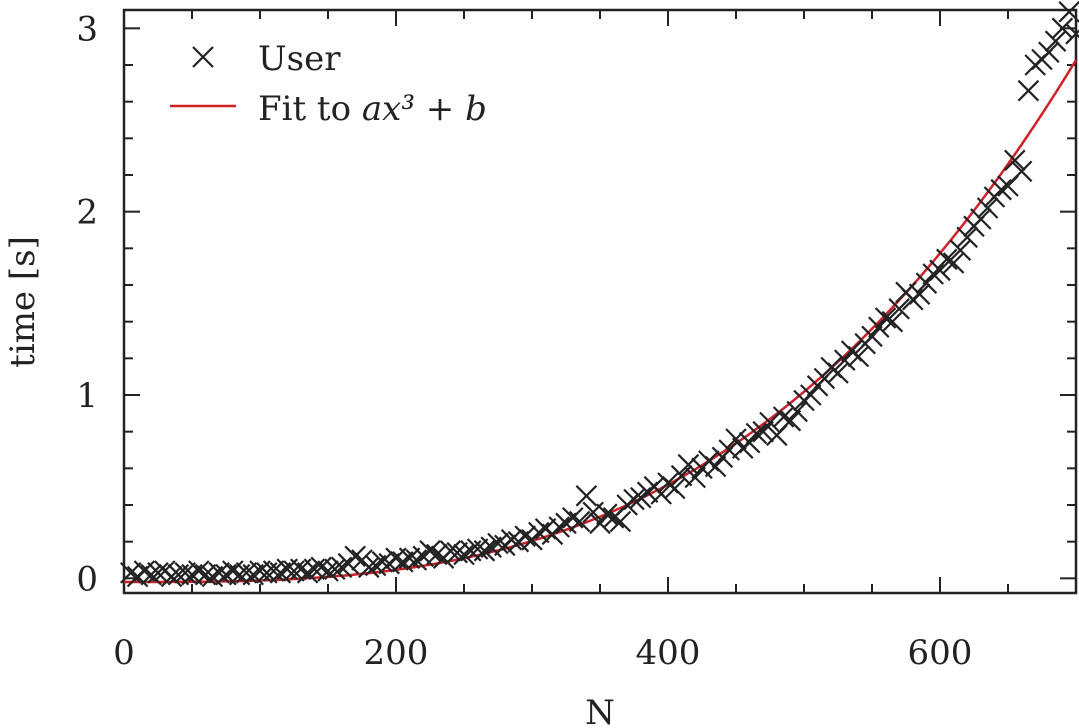  Describe the element at coordinates (310, 109) in the screenshot. I see `legend-label-fit-prefix: Fit to` at that location.